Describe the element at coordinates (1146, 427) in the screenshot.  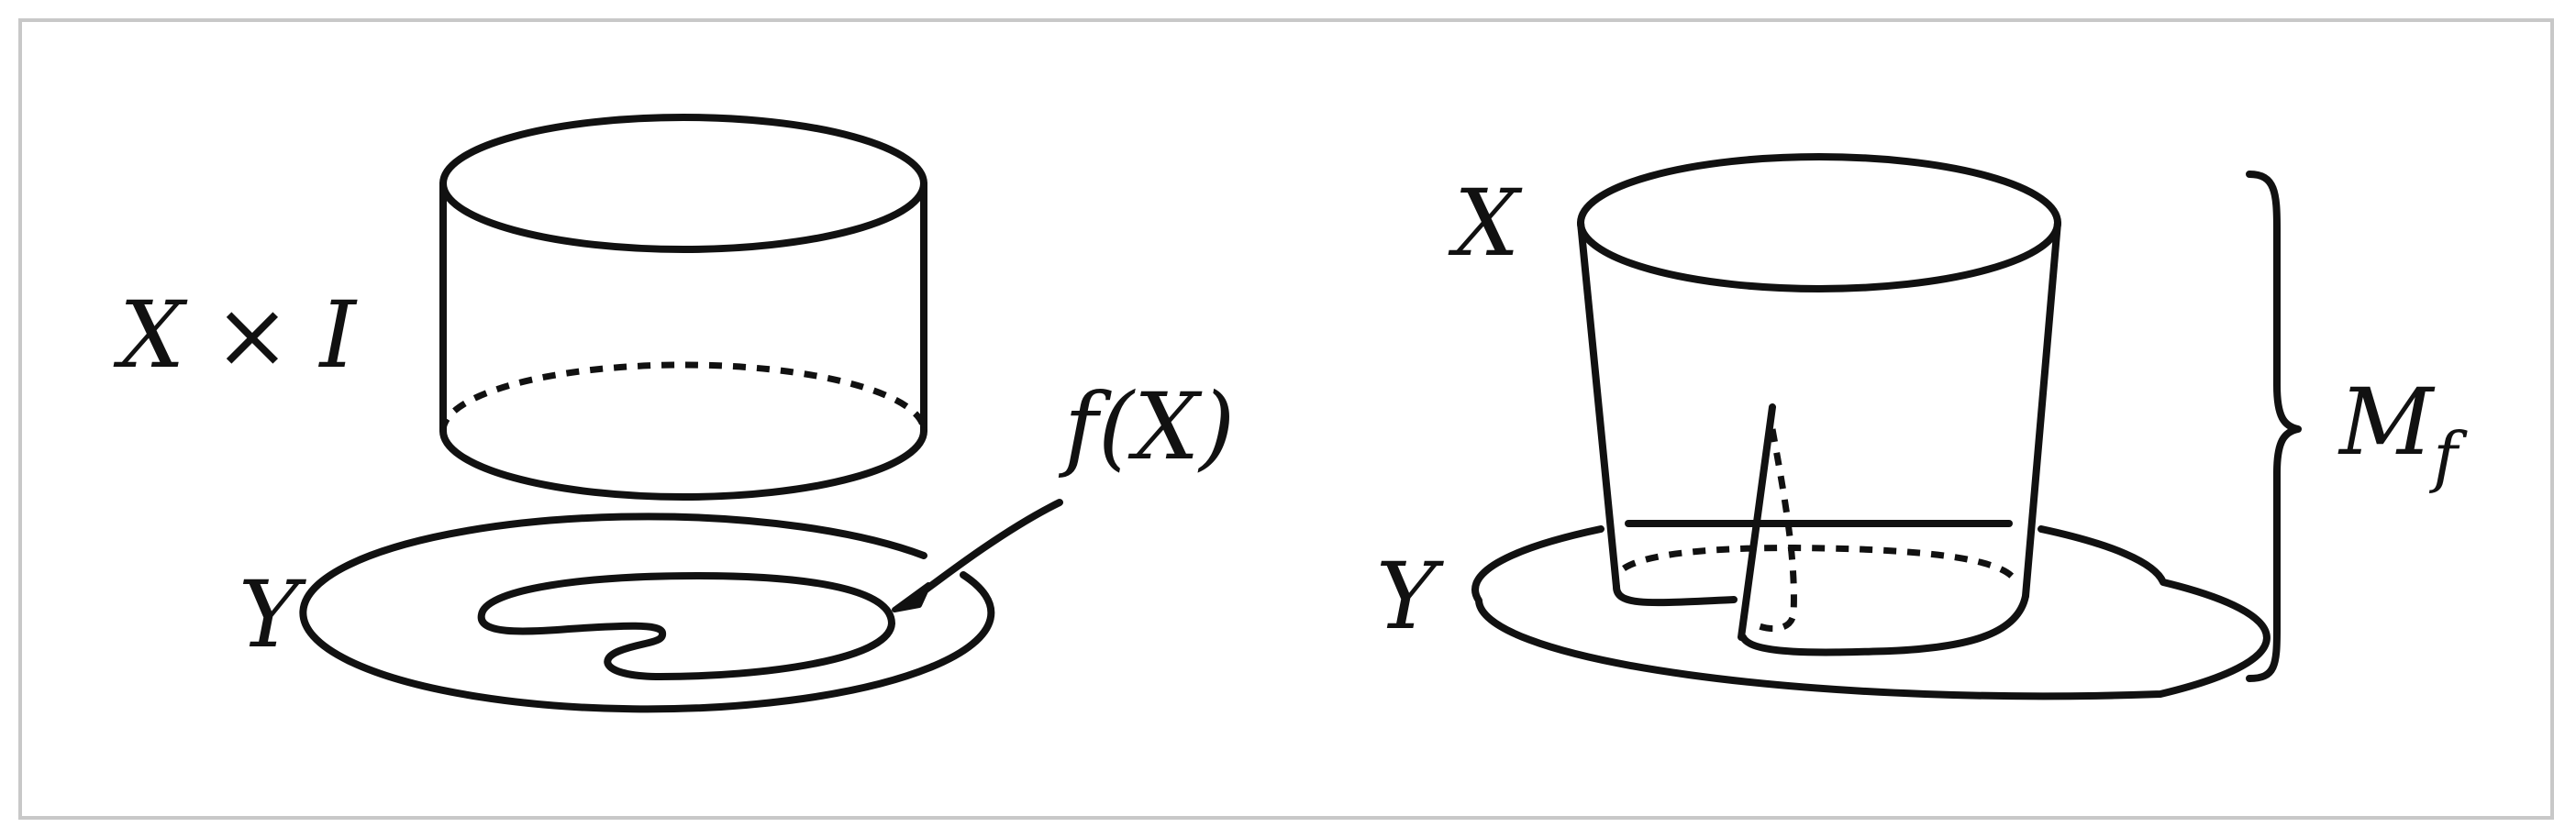
I see `label-f-of-x: f(X)` at that location.